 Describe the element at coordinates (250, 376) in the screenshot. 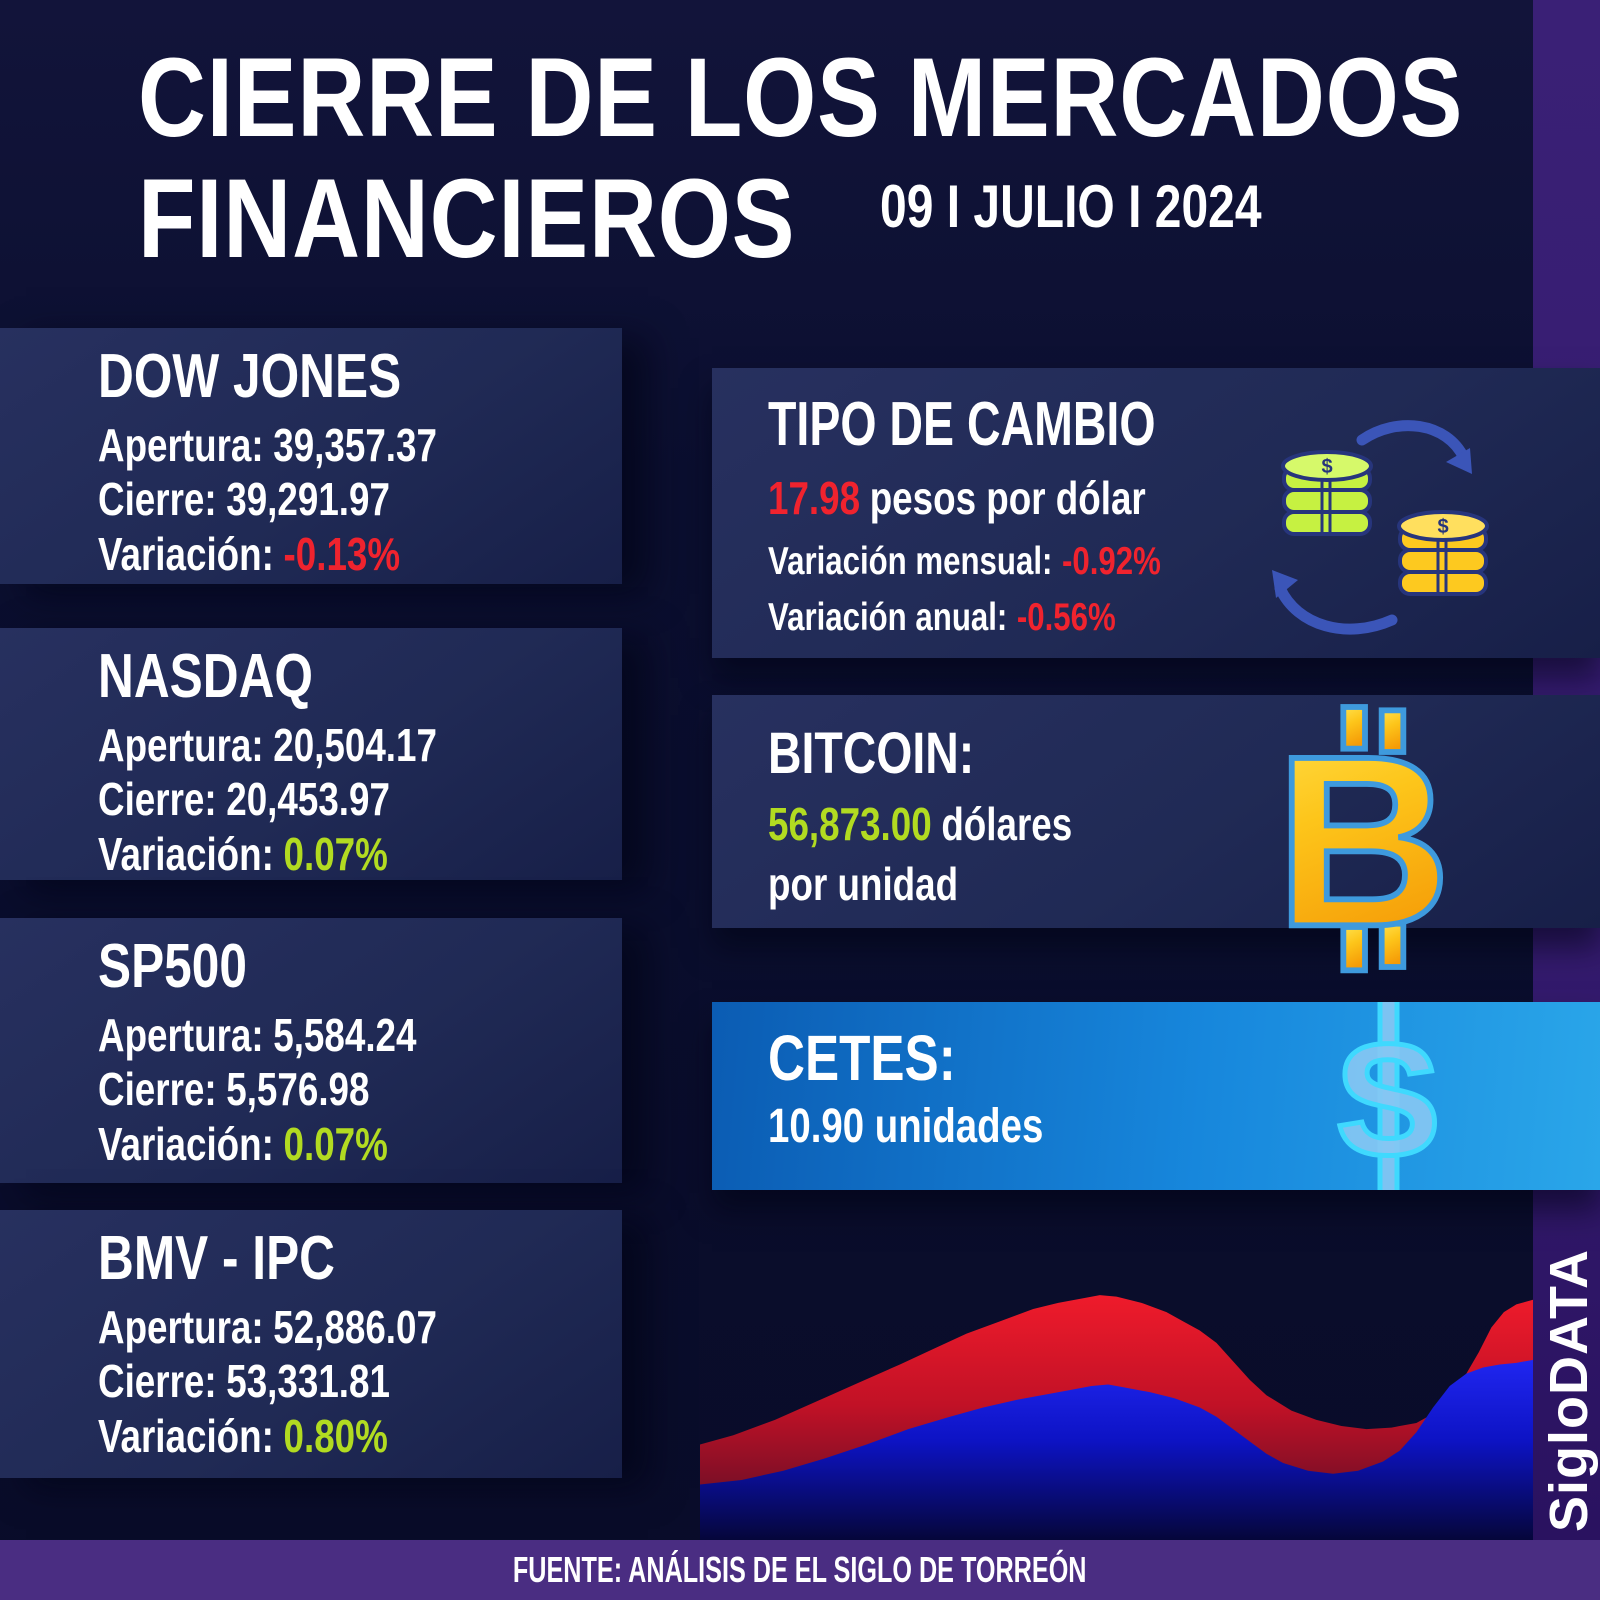

I see `index-name: DOW JONES` at that location.